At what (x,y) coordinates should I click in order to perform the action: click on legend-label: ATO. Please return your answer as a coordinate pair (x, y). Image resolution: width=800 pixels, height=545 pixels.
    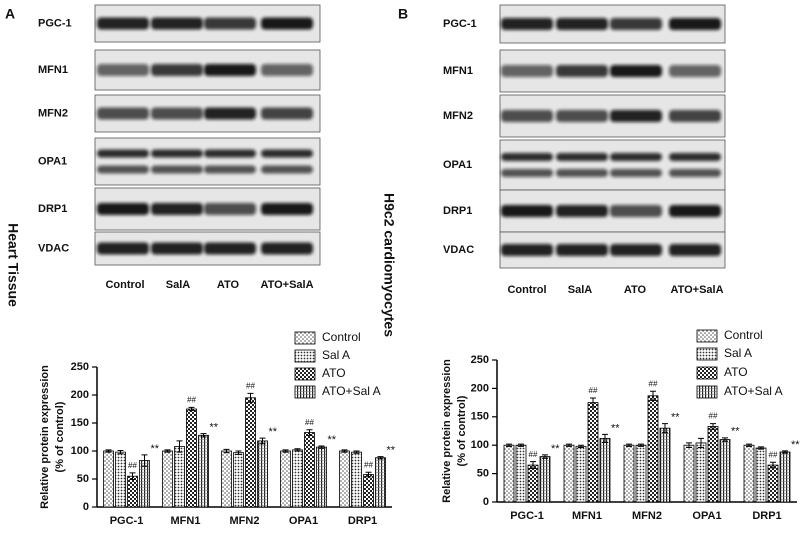
    Looking at the image, I should click on (334, 373).